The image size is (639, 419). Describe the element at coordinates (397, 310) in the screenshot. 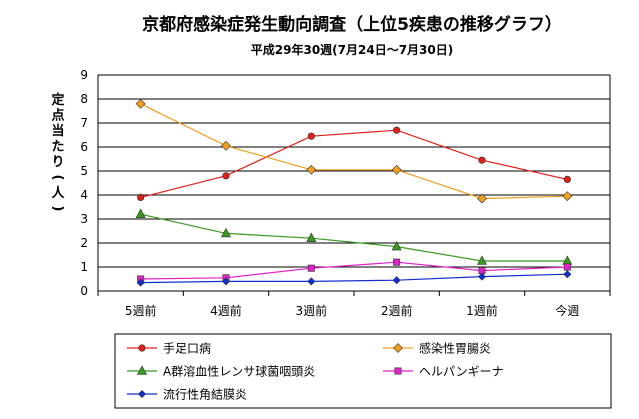

I see `x-tick-label: 2週前` at that location.